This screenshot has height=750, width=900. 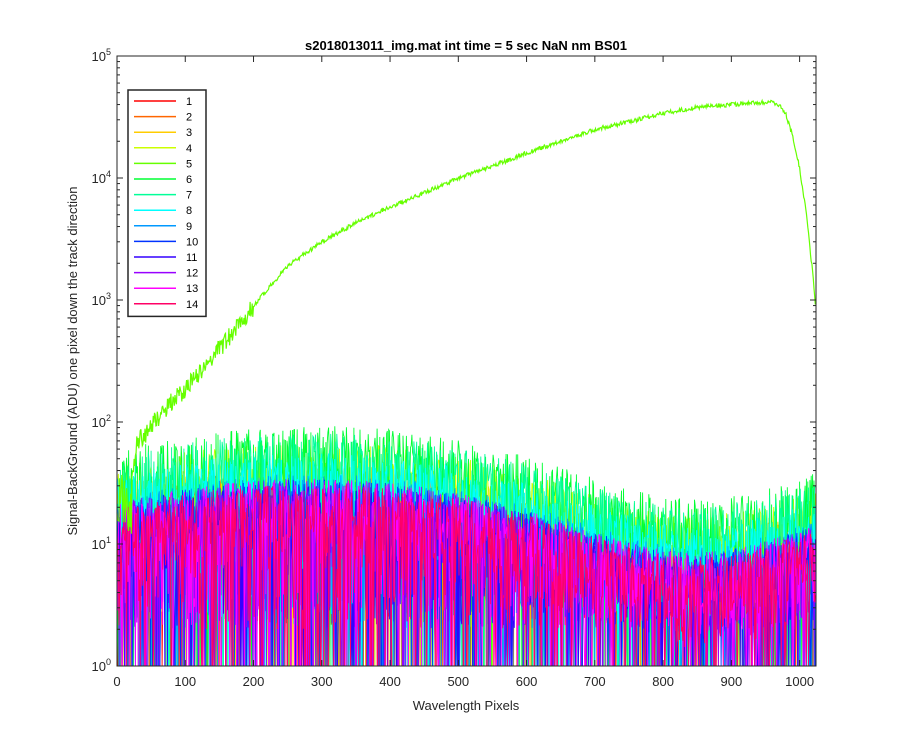 I want to click on legend-label: 1, so click(x=189, y=102).